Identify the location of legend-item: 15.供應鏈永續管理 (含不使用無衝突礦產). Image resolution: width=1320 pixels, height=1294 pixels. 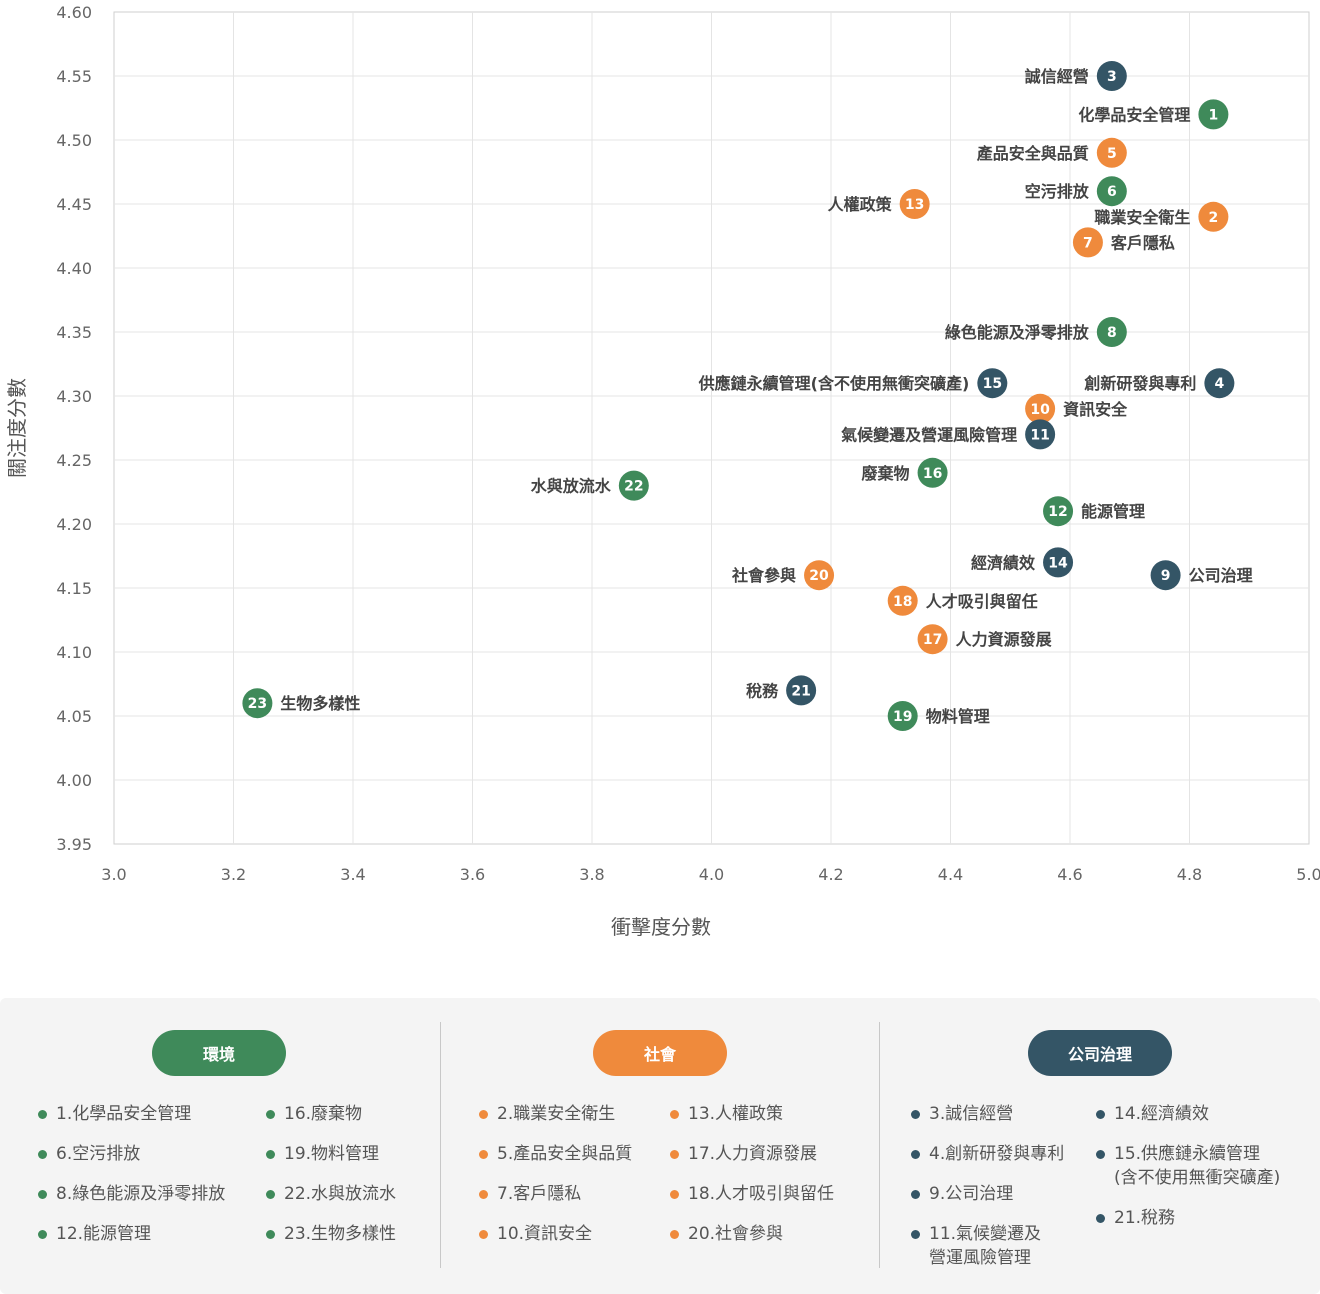
(1188, 1166).